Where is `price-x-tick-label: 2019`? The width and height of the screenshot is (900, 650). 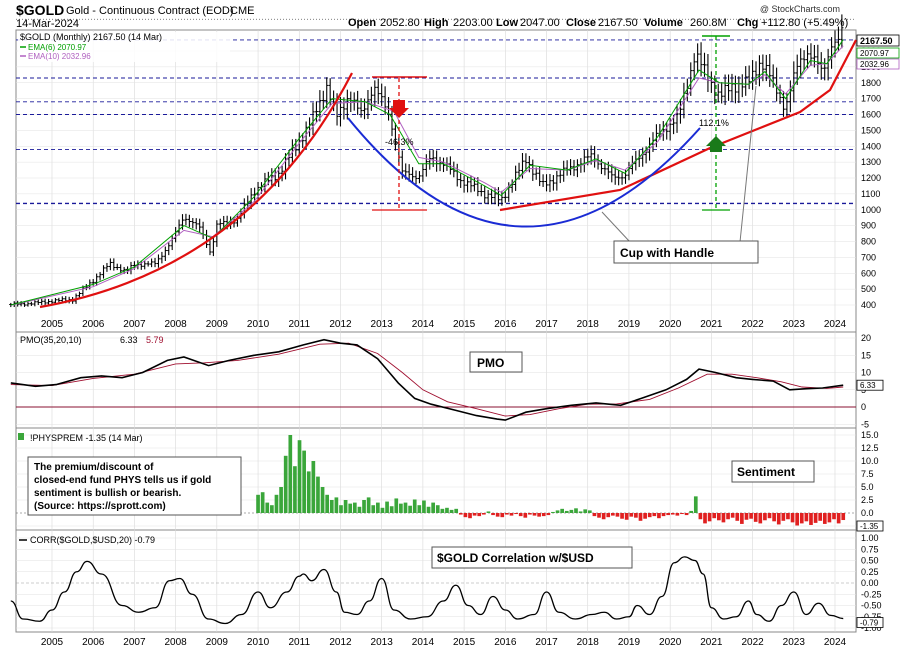 price-x-tick-label: 2019 is located at coordinates (629, 324).